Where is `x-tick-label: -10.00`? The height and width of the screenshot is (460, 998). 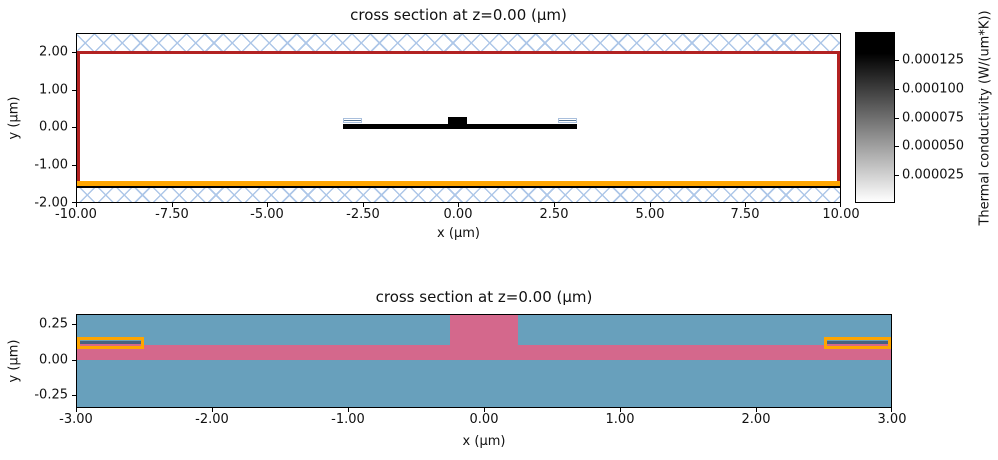 x-tick-label: -10.00 is located at coordinates (76, 214).